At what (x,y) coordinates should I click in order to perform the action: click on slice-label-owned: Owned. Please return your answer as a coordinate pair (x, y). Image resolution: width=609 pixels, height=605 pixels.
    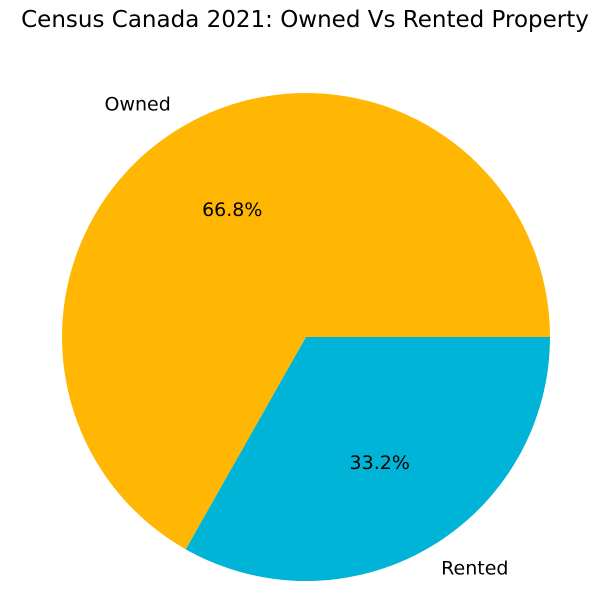
    Looking at the image, I should click on (138, 105).